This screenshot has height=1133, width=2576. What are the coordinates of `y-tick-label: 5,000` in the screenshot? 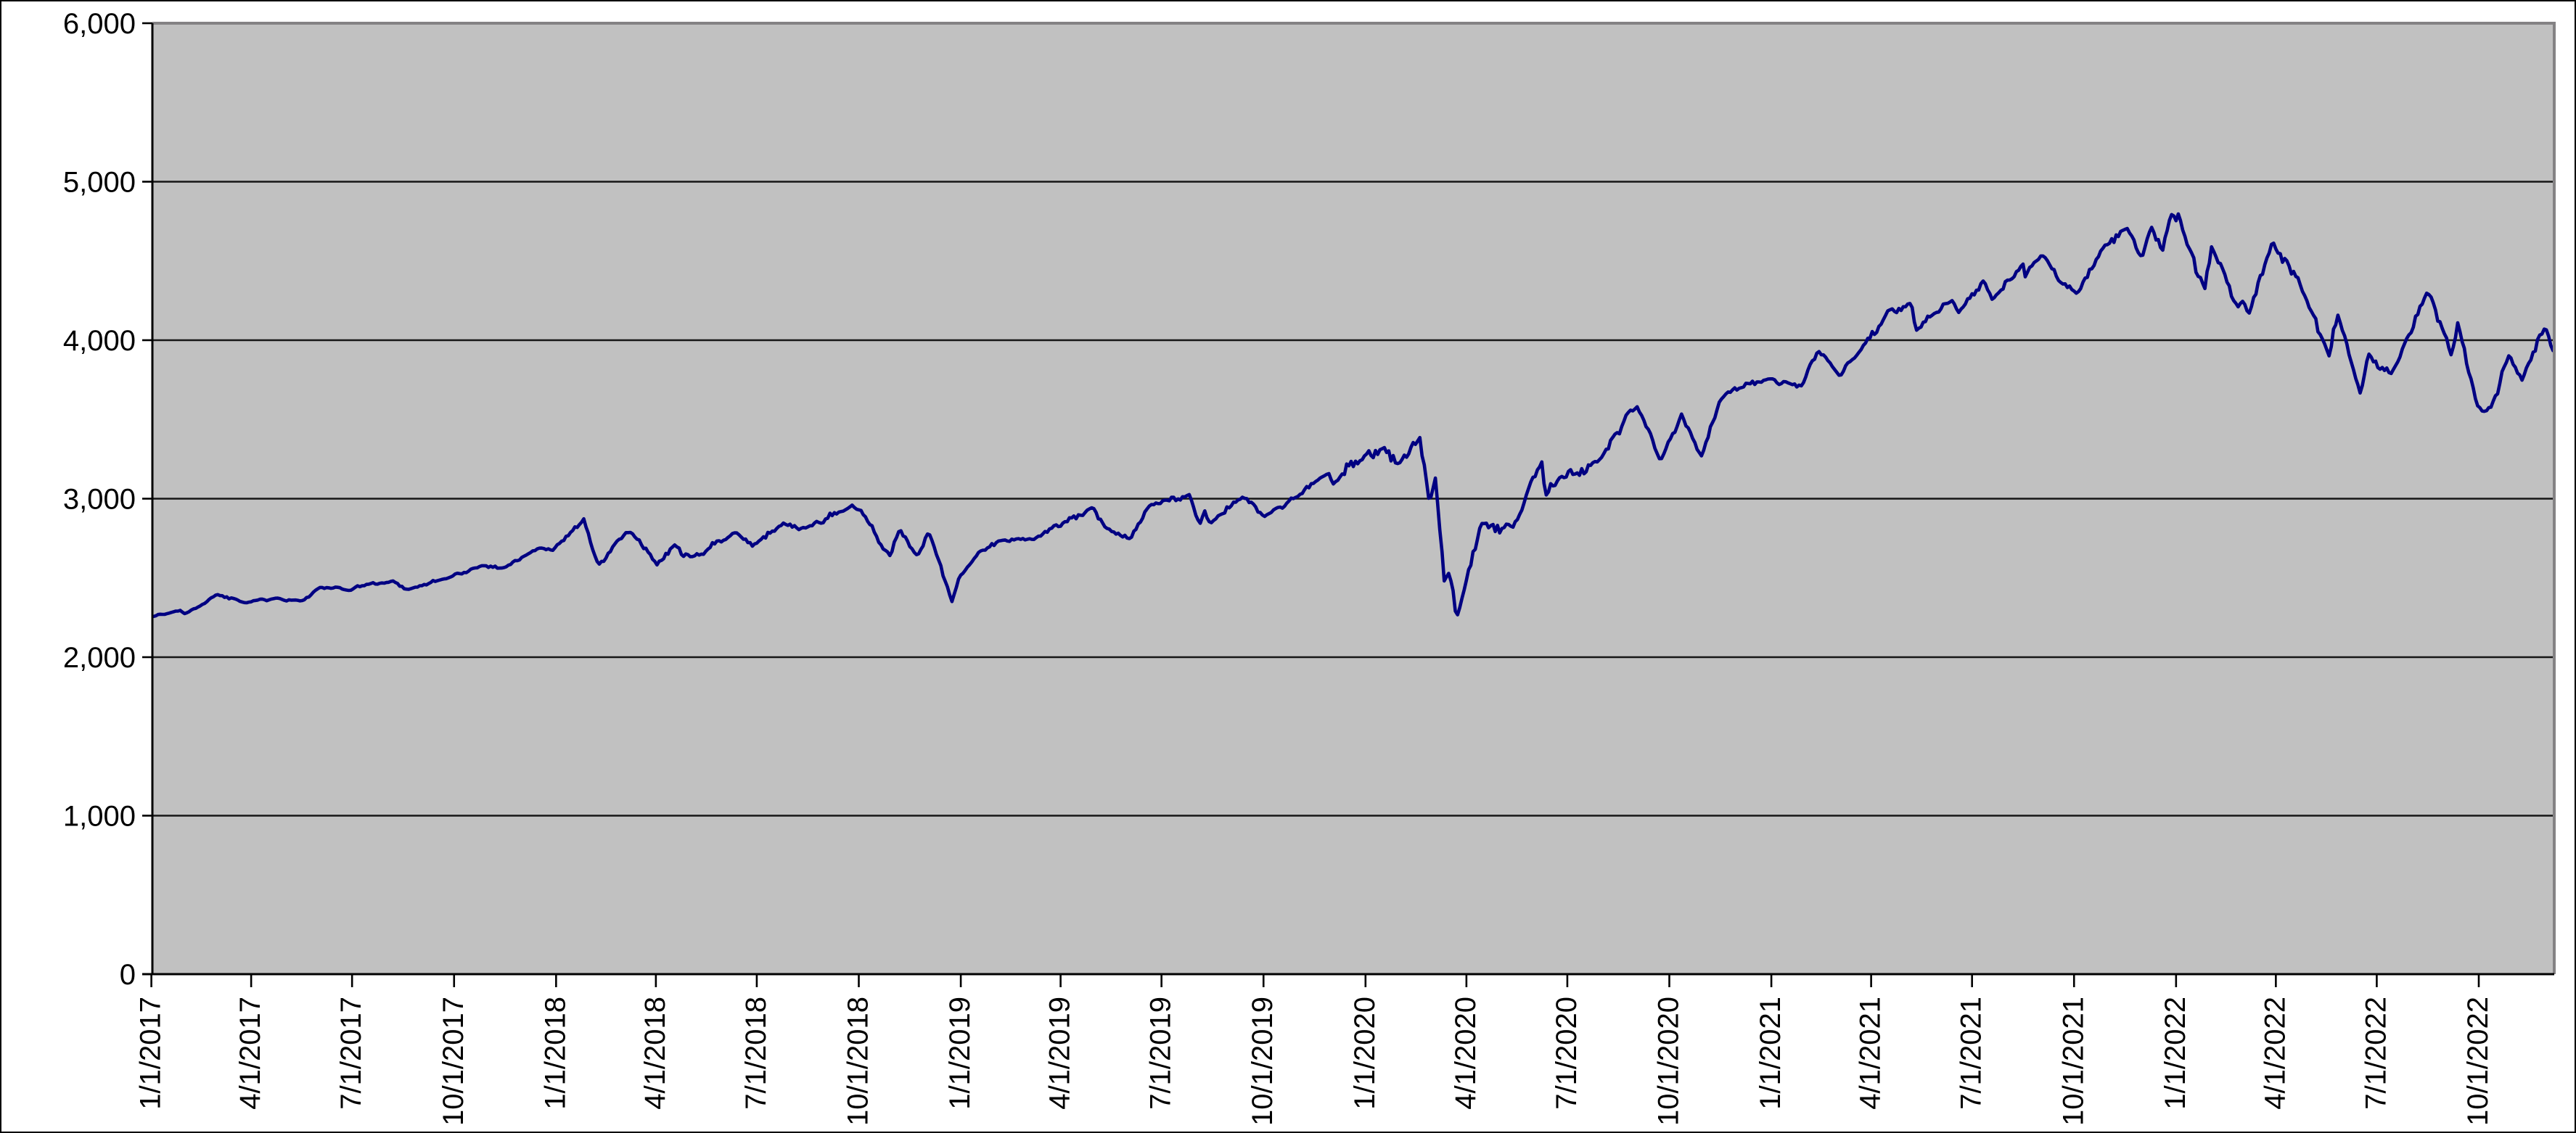 It's located at (99, 183).